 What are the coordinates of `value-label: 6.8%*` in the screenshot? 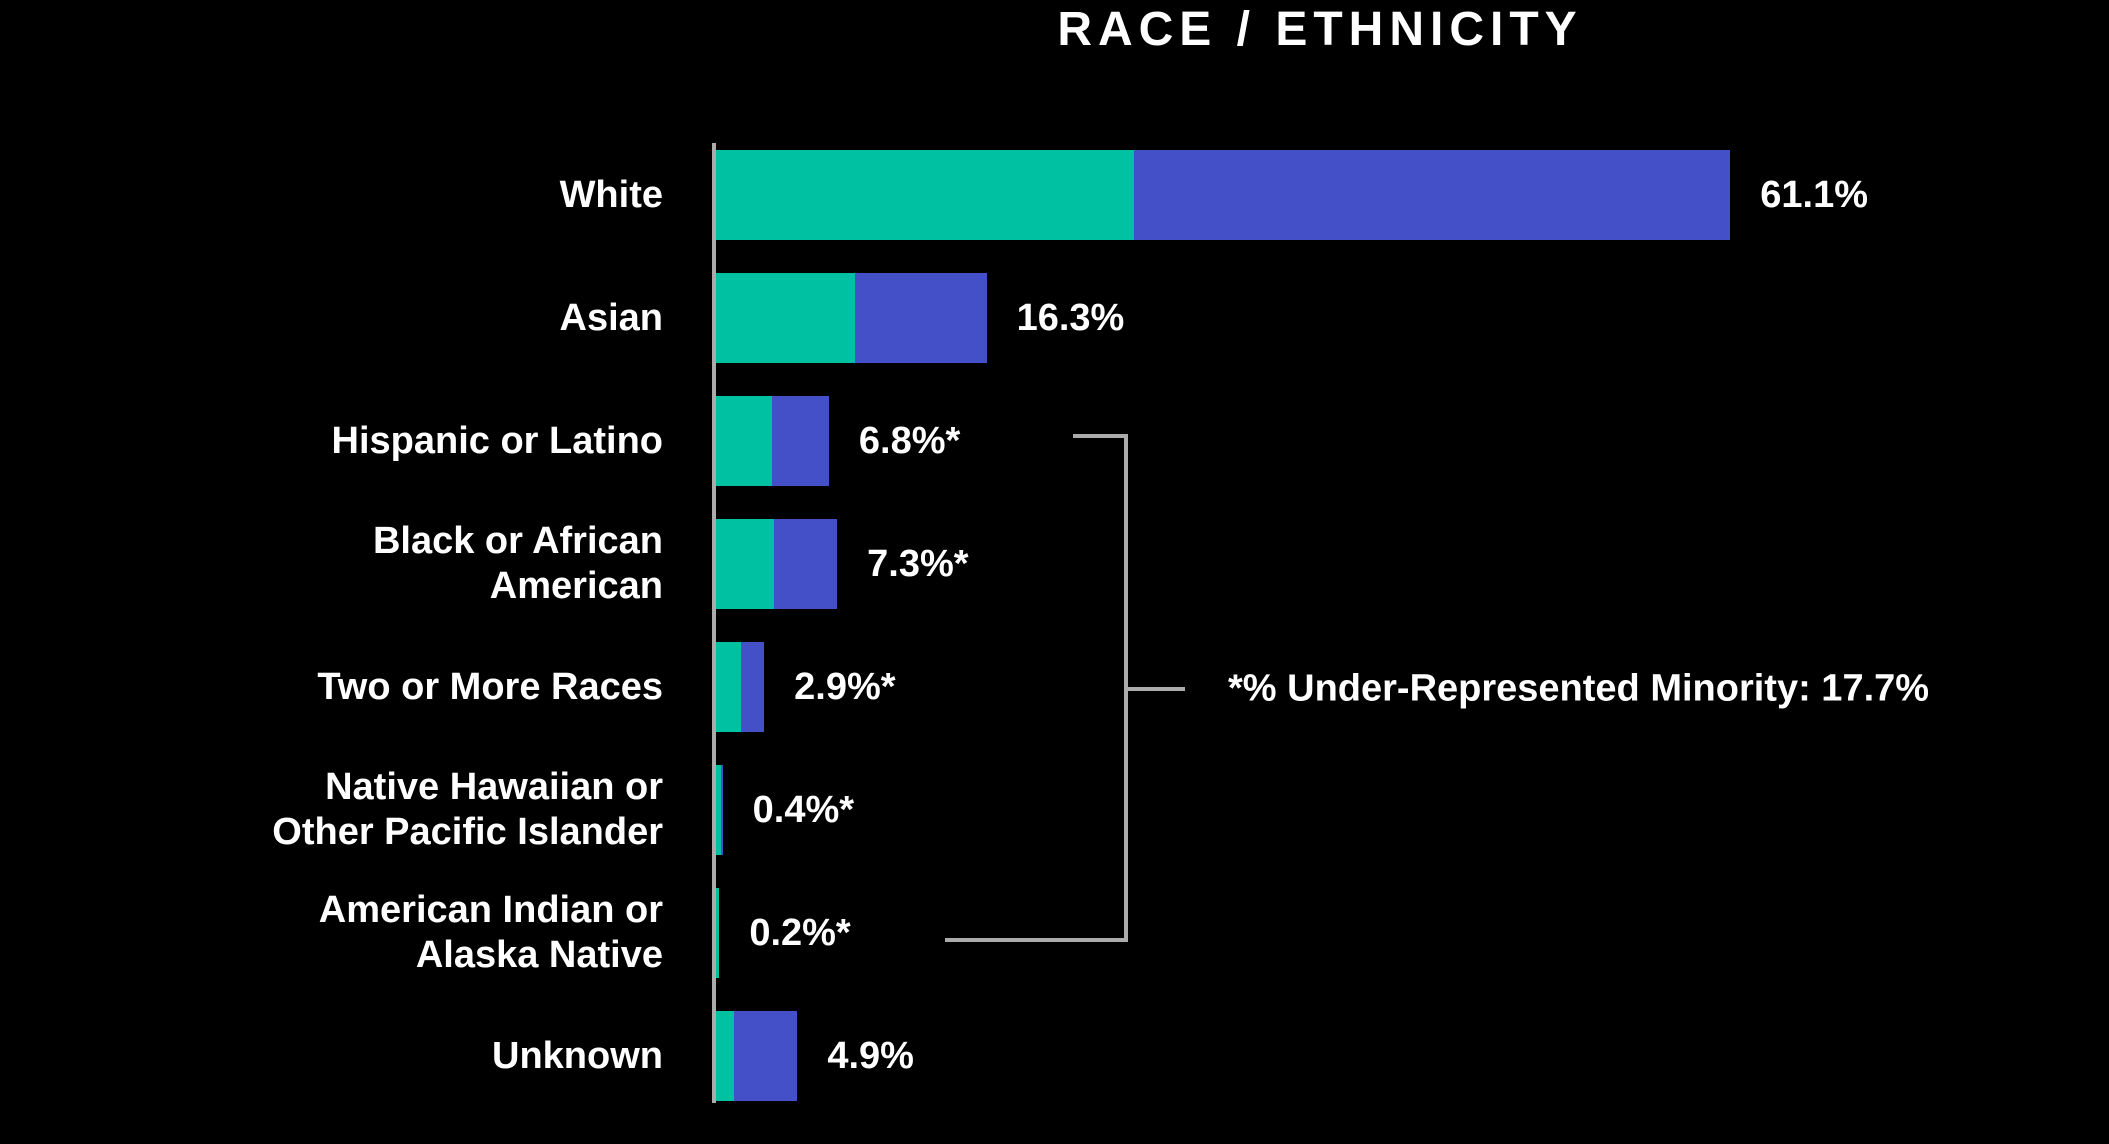 It's located at (909, 440).